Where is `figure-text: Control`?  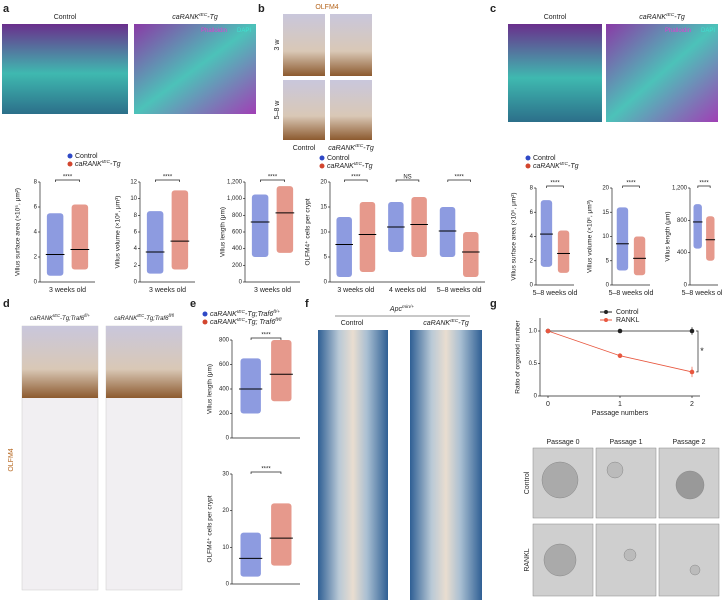 figure-text: Control is located at coordinates (555, 17).